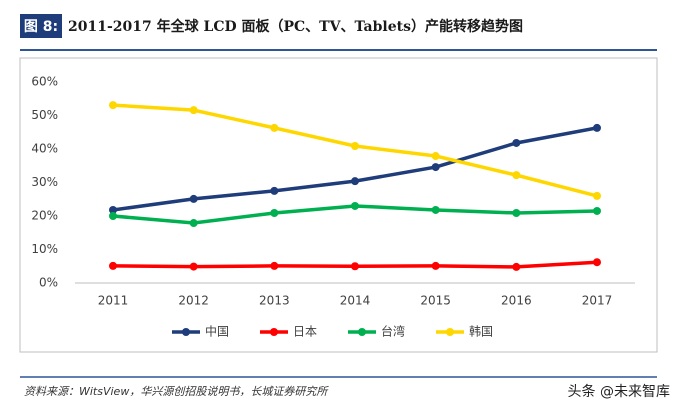 The height and width of the screenshot is (416, 678). What do you see at coordinates (44, 249) in the screenshot?
I see `y-tick-label: 10%` at bounding box center [44, 249].